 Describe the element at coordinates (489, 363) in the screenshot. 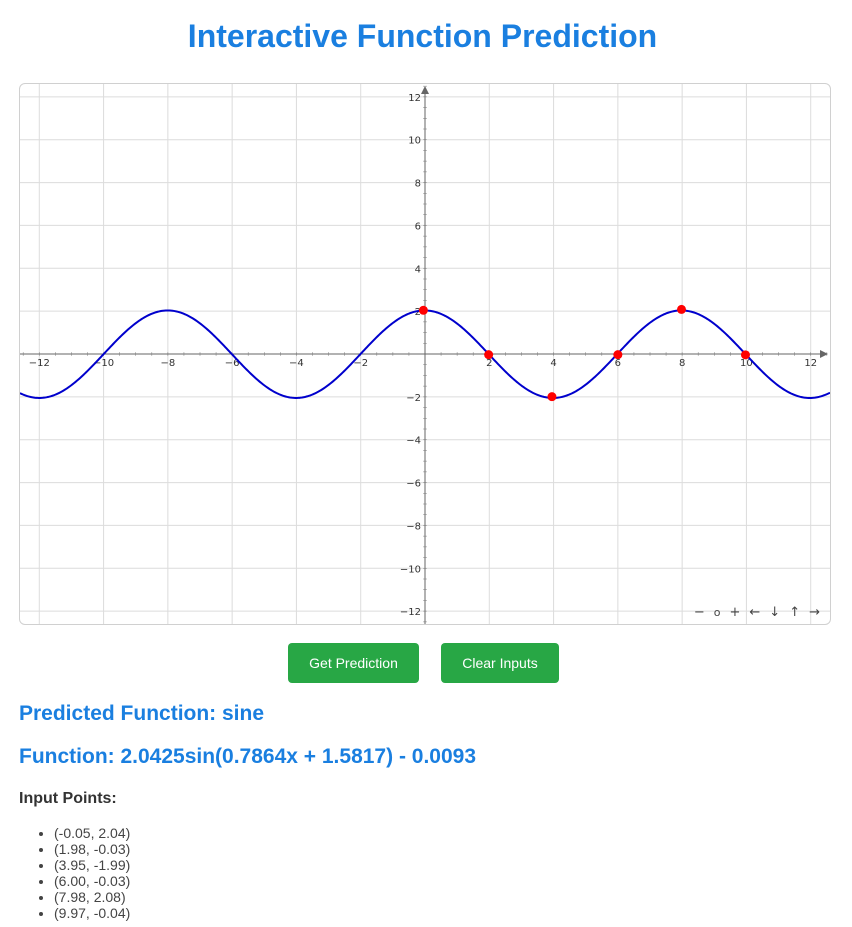

I see `x-tick-label: 2` at that location.